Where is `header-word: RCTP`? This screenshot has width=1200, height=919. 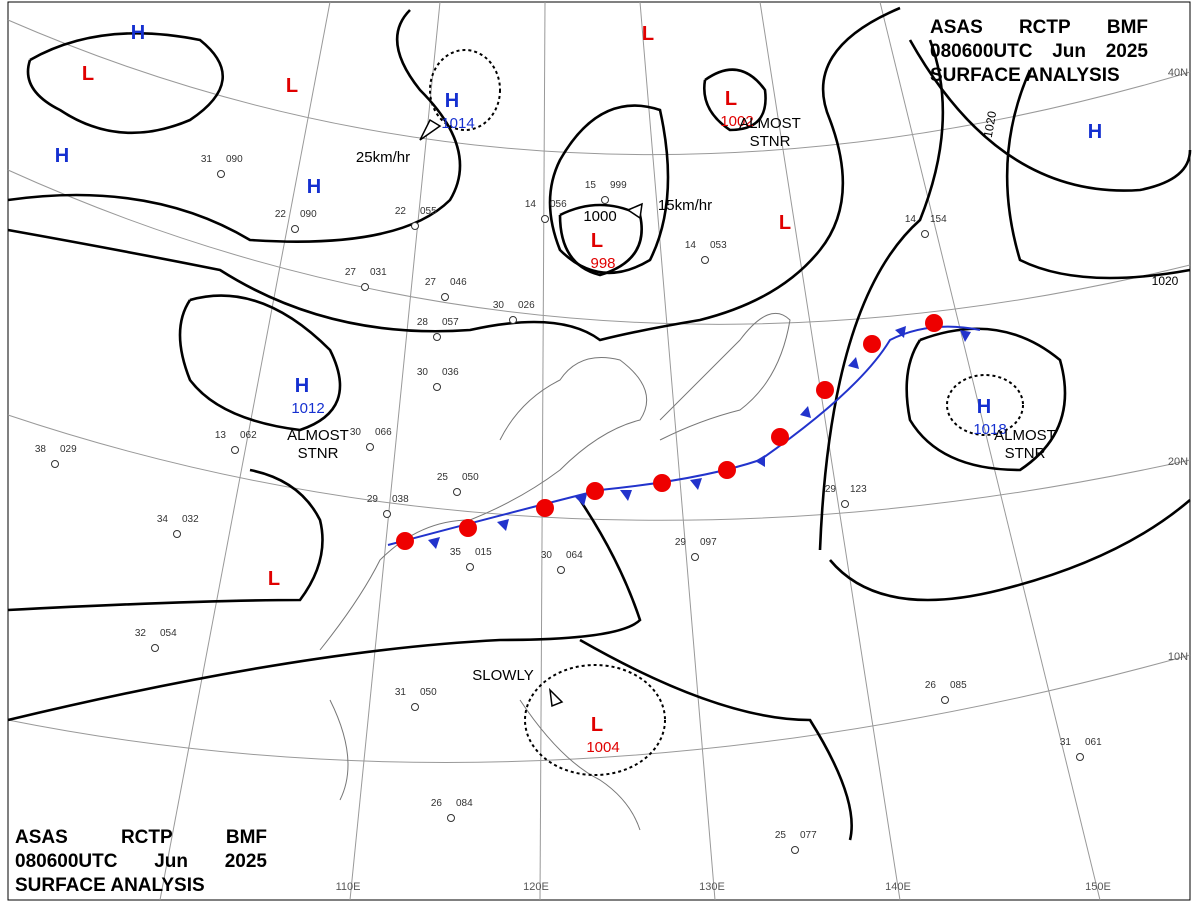 header-word: RCTP is located at coordinates (146, 837).